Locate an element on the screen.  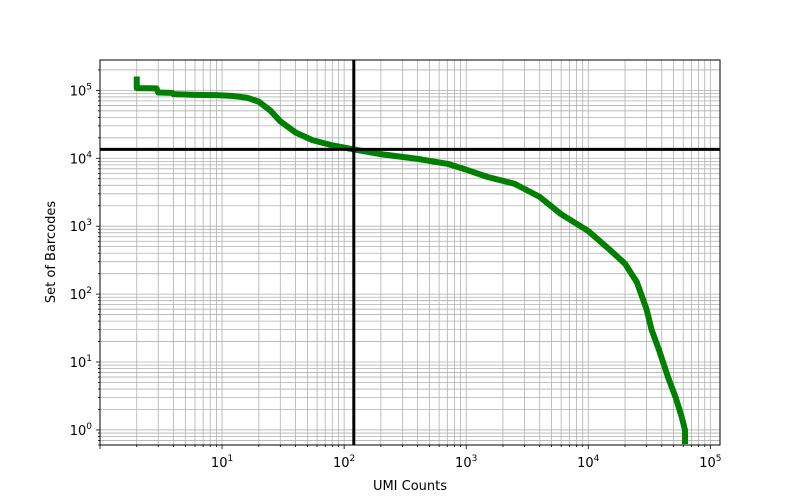
y-tick-label: 10¹ is located at coordinates (81, 362).